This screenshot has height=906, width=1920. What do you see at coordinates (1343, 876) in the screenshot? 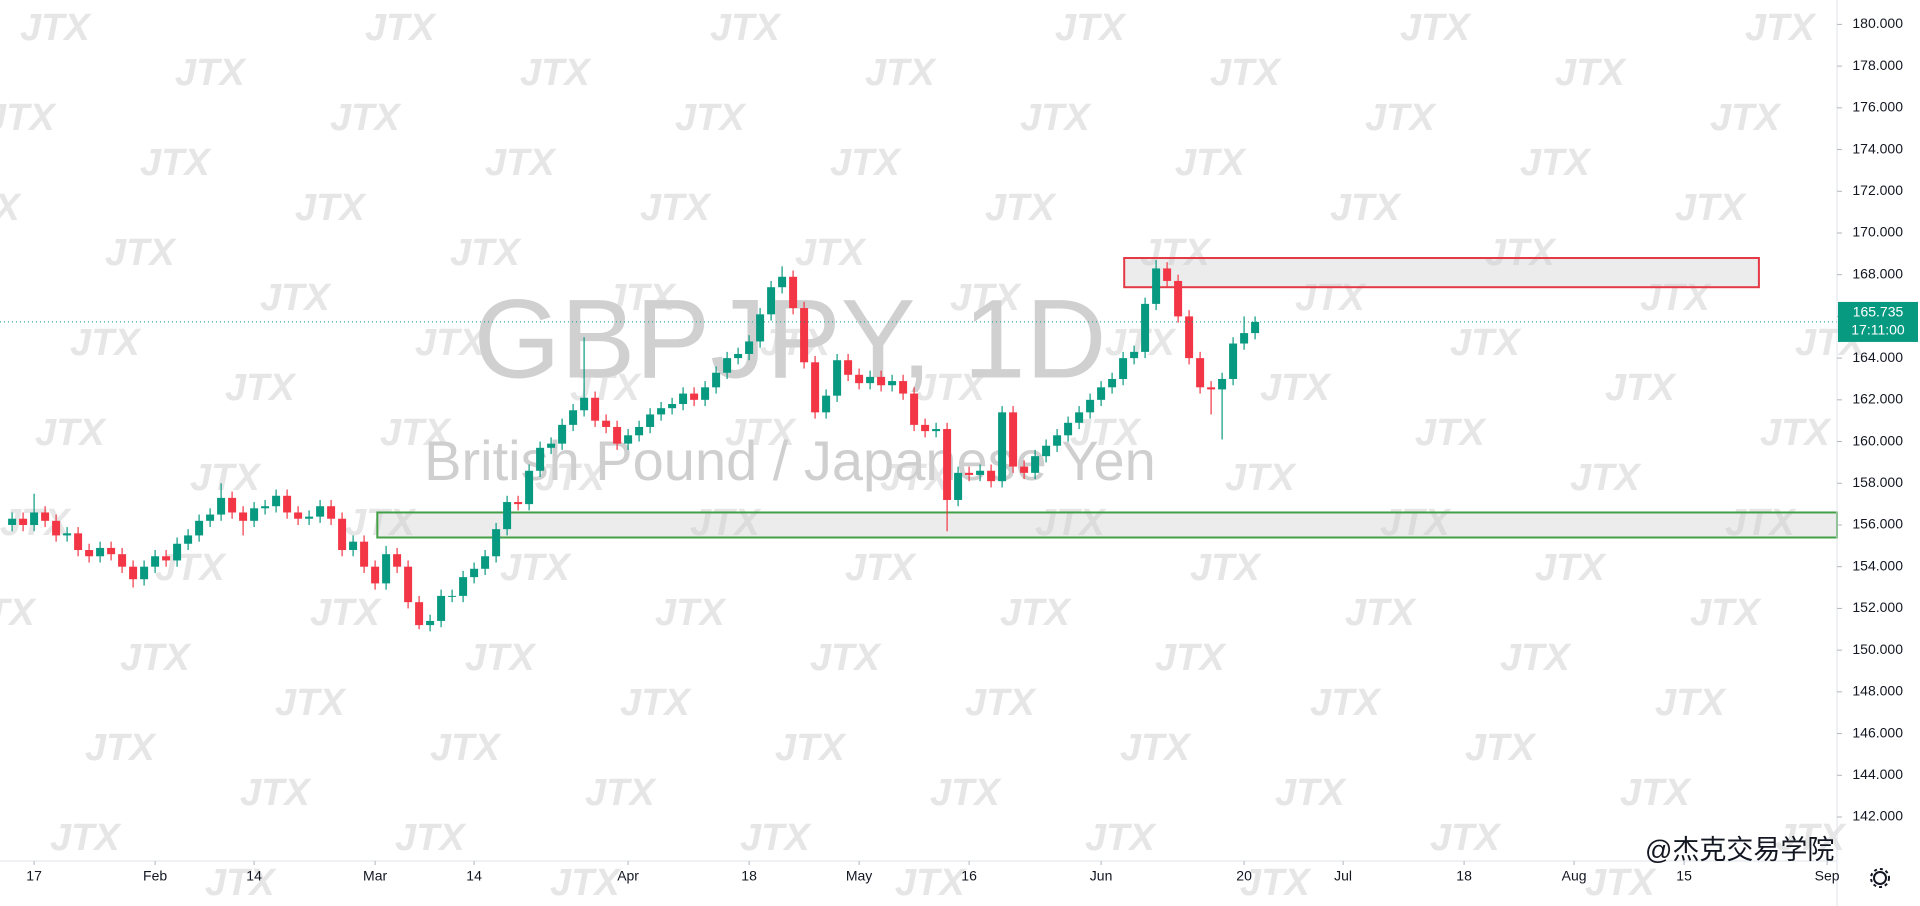
I see `x-tick-label: Jul` at bounding box center [1343, 876].